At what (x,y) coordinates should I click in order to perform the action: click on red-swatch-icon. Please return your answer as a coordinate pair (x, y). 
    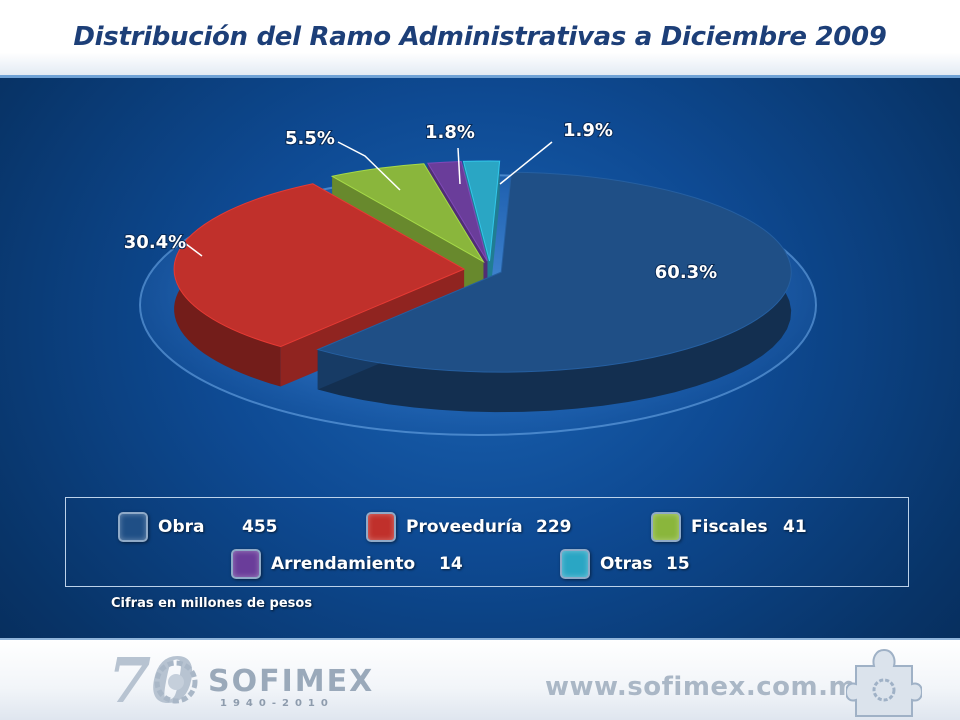
    Looking at the image, I should click on (381, 527).